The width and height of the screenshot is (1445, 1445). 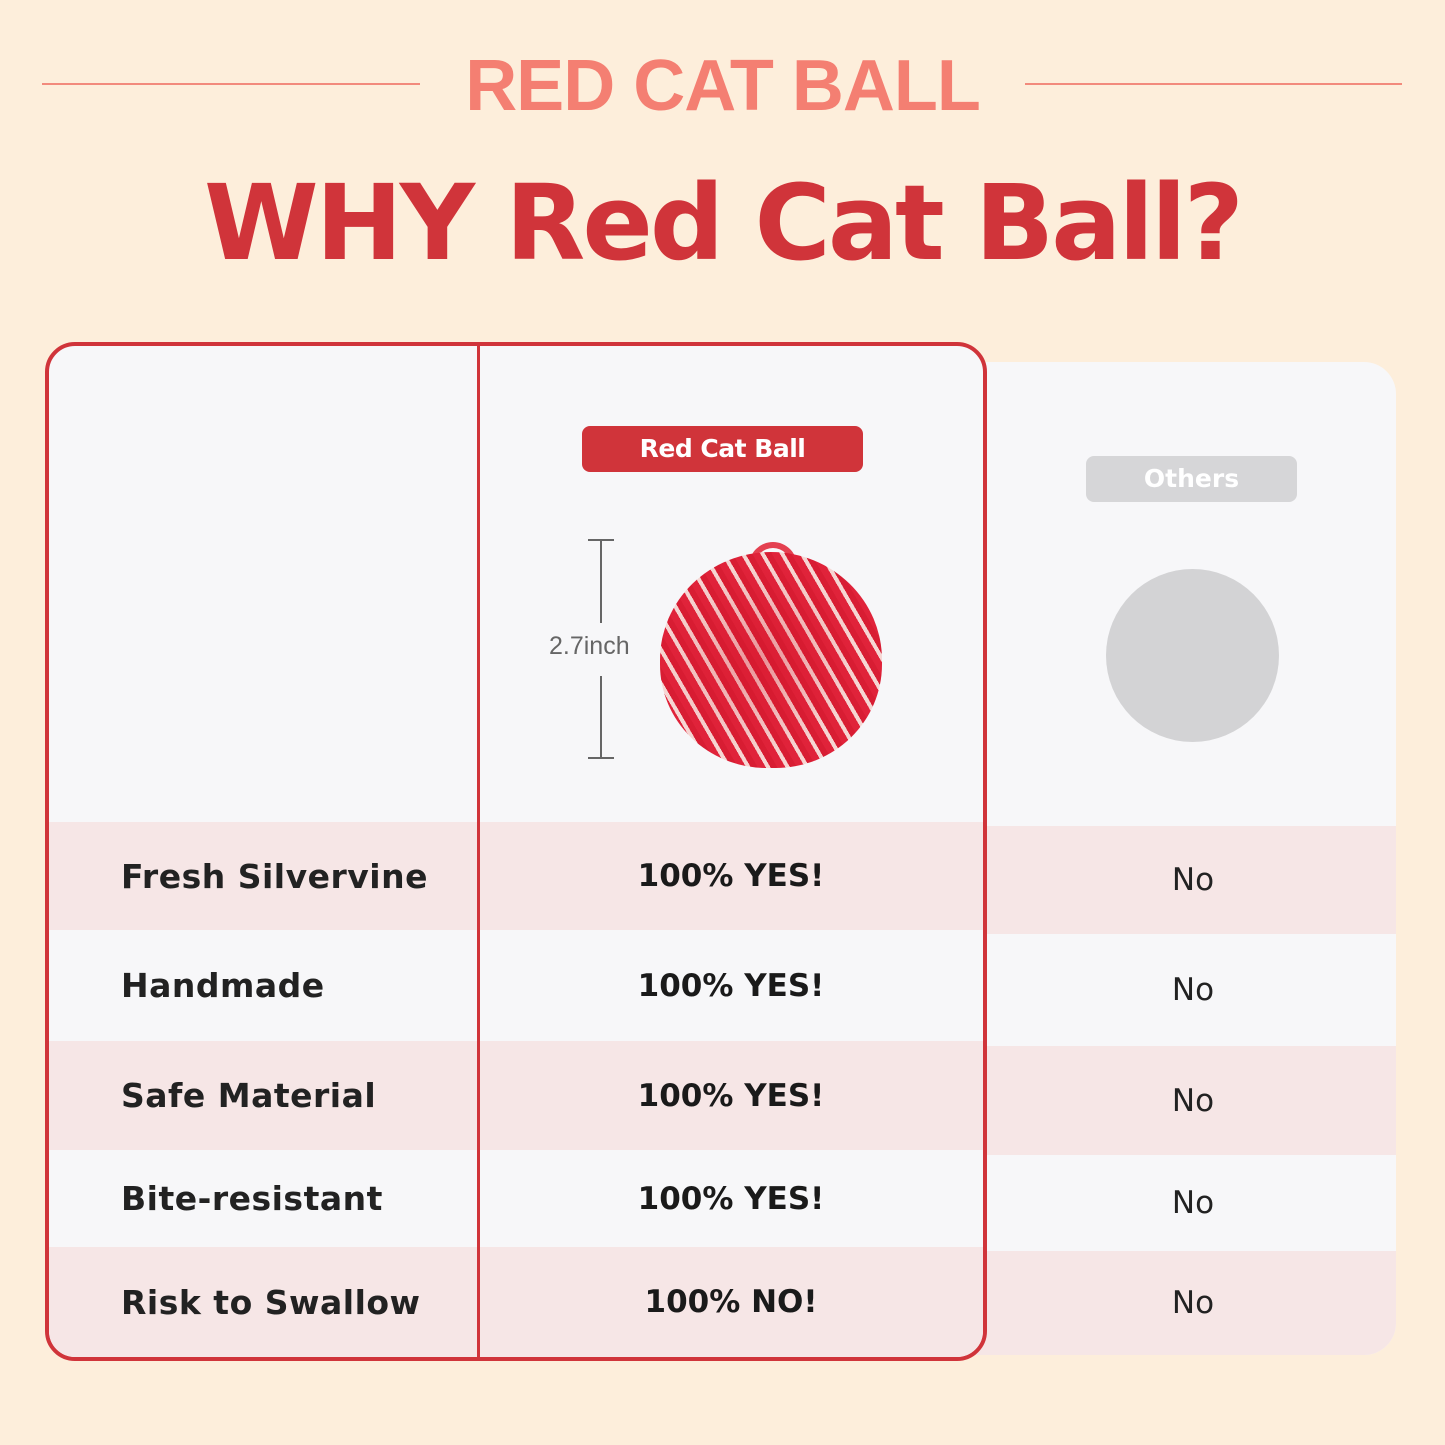 I want to click on table-row: Fresh Silvervine 100% YES!, so click(x=516, y=876).